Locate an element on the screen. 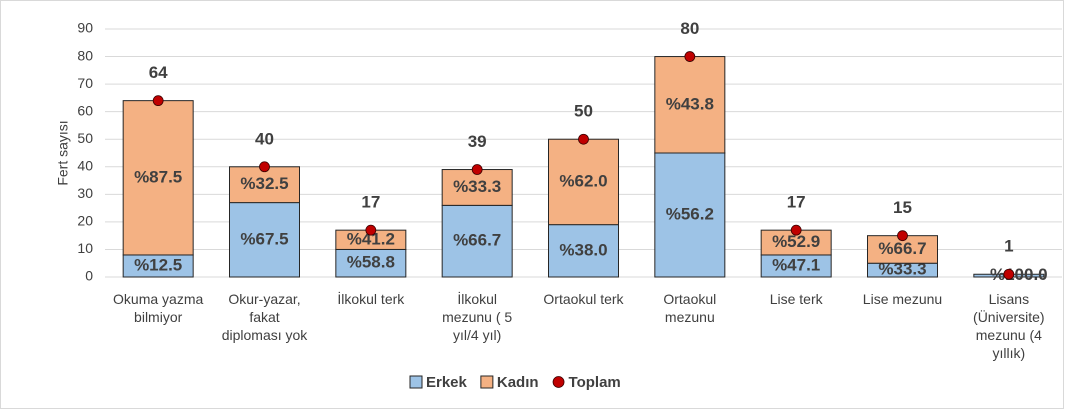 This screenshot has width=1065, height=415. x-tick-line: Lise terk is located at coordinates (797, 299).